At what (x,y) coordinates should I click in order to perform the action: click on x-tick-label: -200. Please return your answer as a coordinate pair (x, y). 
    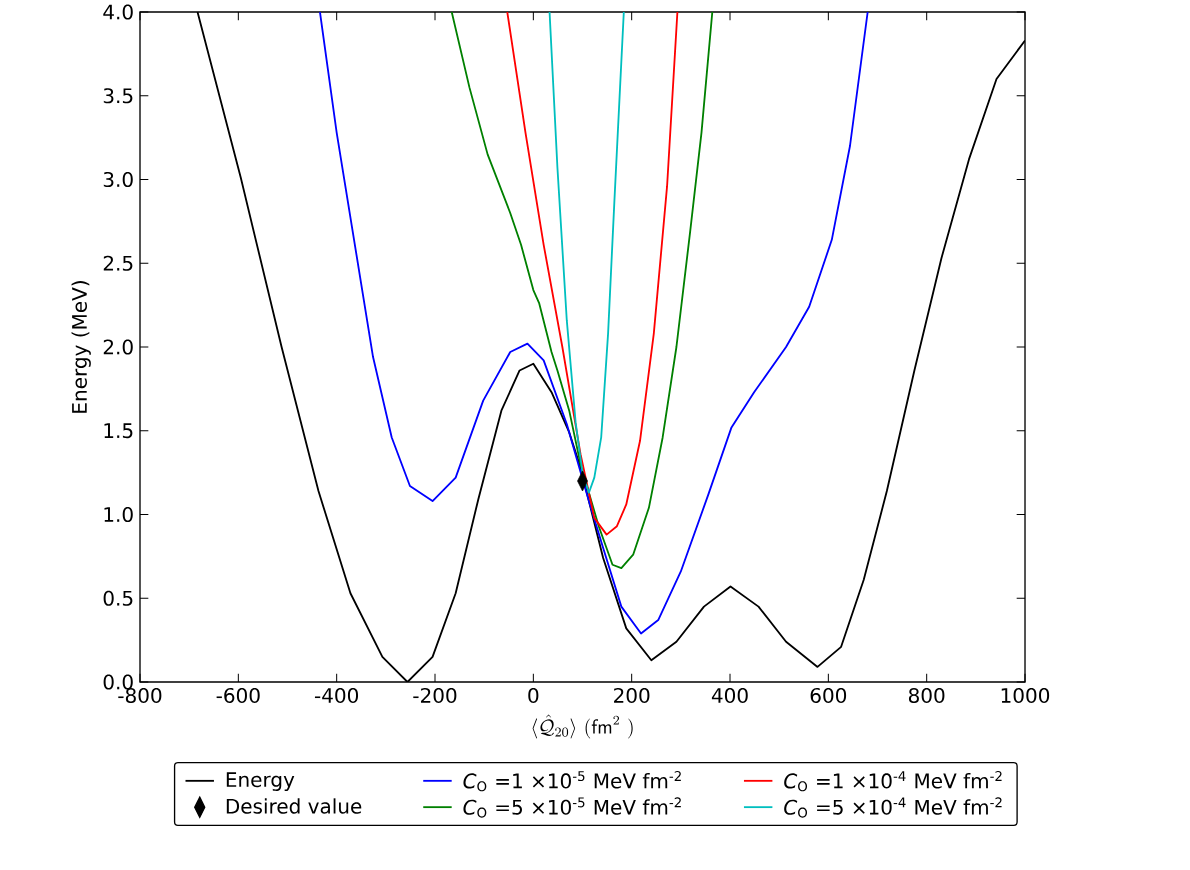
    Looking at the image, I should click on (435, 695).